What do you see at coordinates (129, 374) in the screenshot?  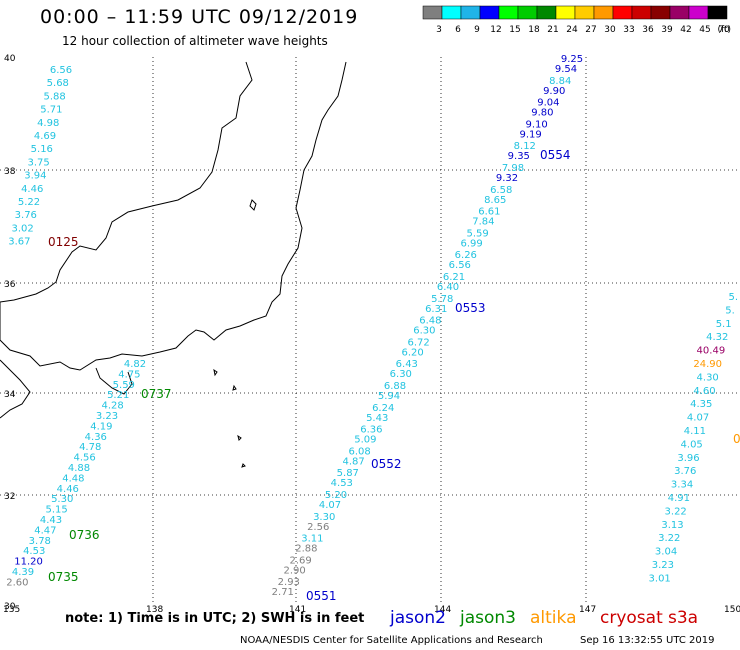 I see `wave-height-label: 4.75` at bounding box center [129, 374].